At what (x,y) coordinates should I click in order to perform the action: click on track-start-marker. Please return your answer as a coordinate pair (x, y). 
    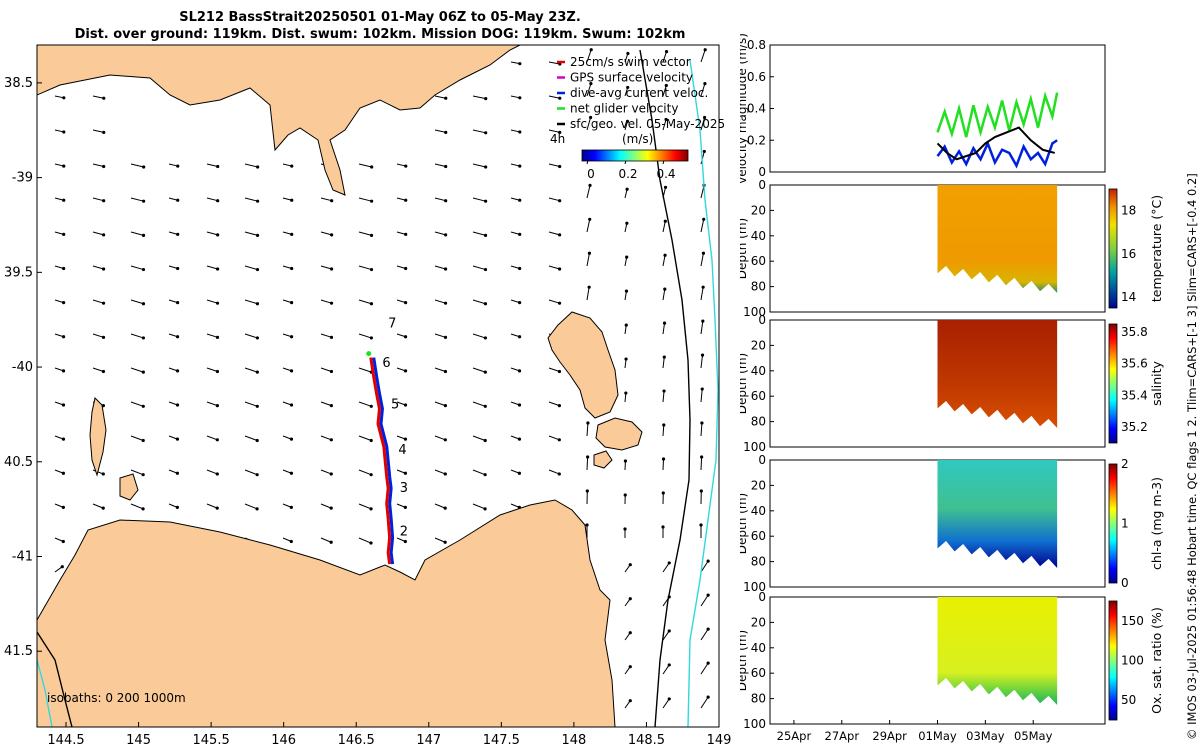
    Looking at the image, I should click on (369, 354).